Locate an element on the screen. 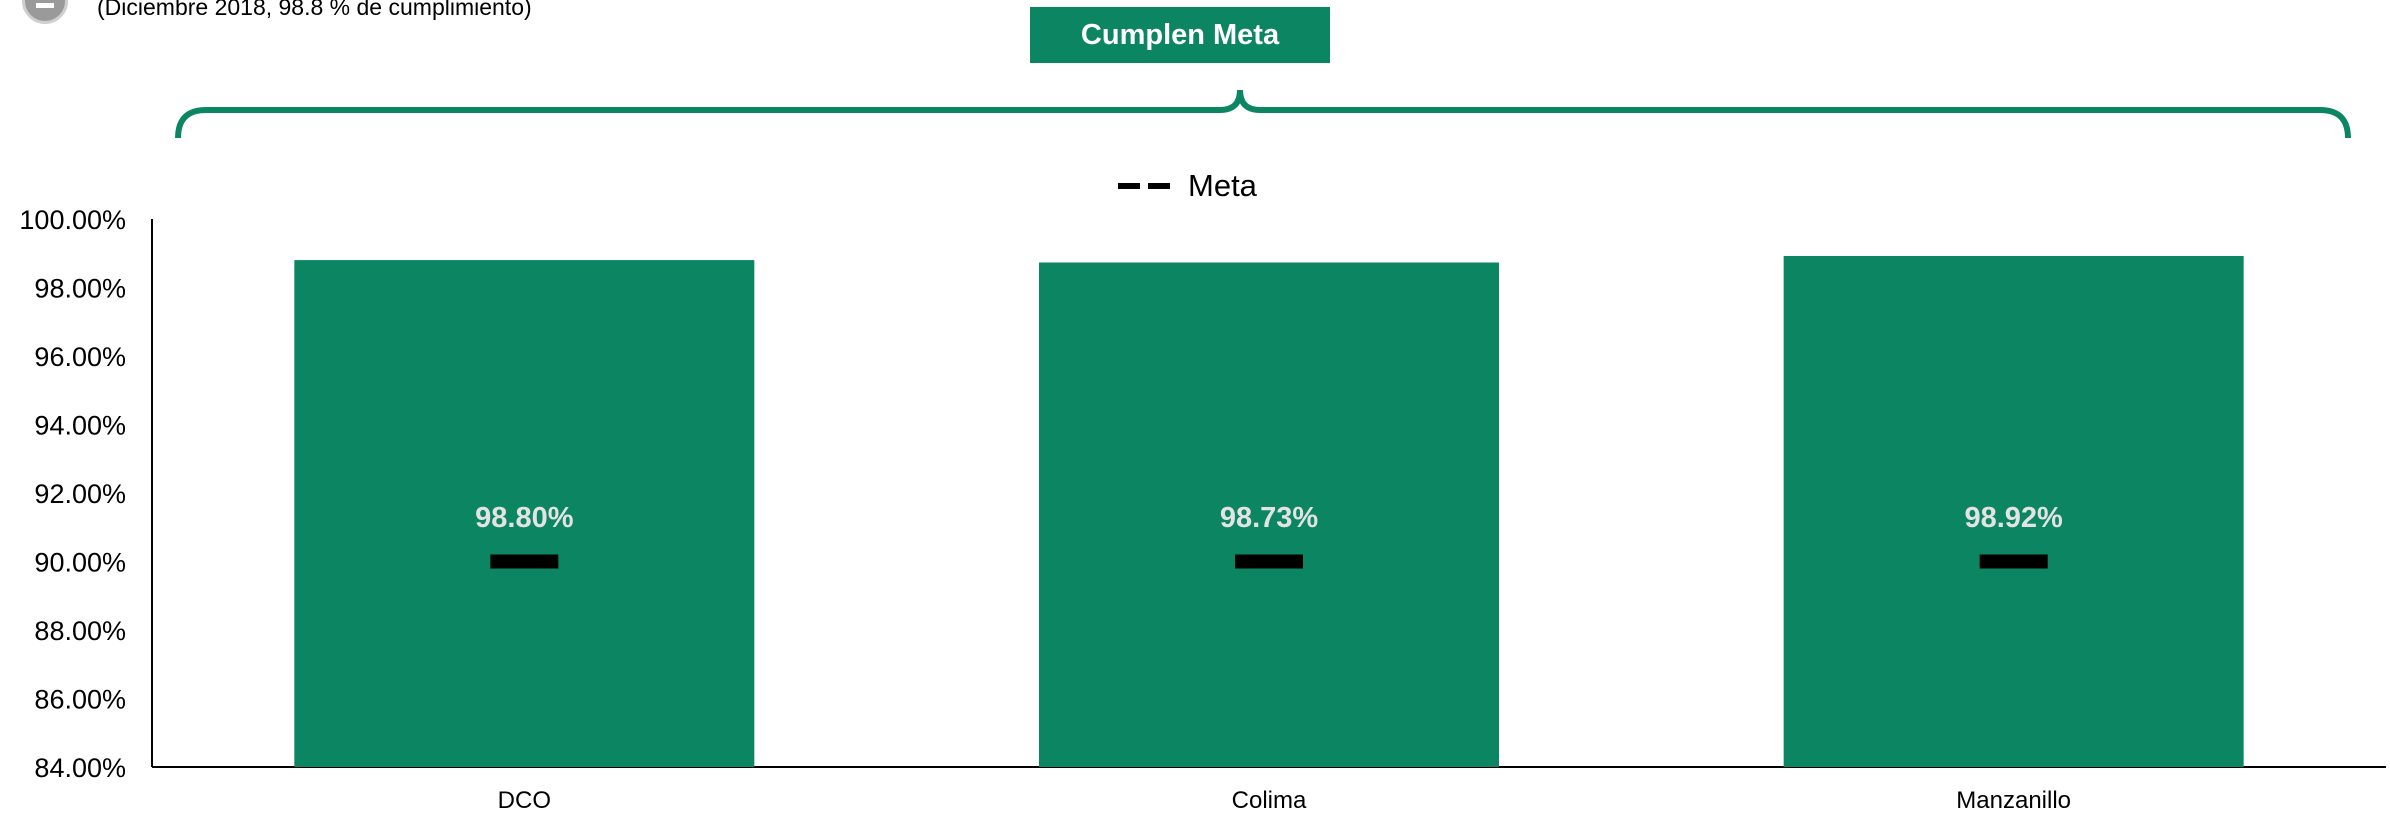 The image size is (2390, 814). y-tick-label: 88.00% is located at coordinates (80, 631).